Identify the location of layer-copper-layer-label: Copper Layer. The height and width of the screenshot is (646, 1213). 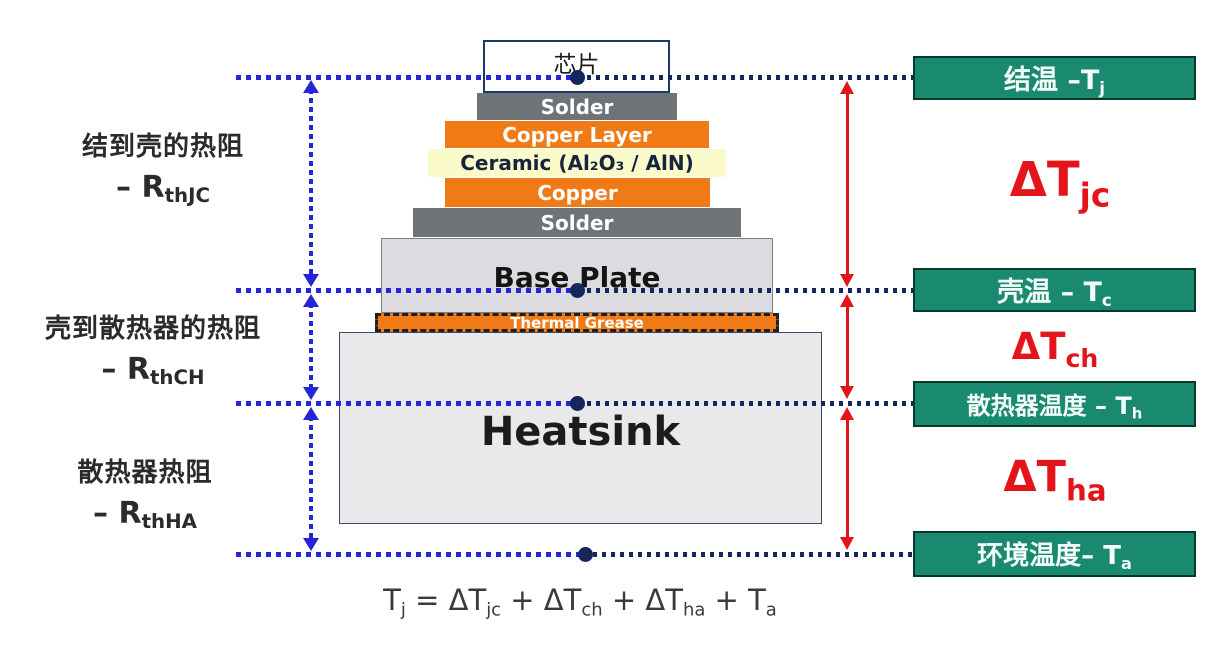
(577, 134).